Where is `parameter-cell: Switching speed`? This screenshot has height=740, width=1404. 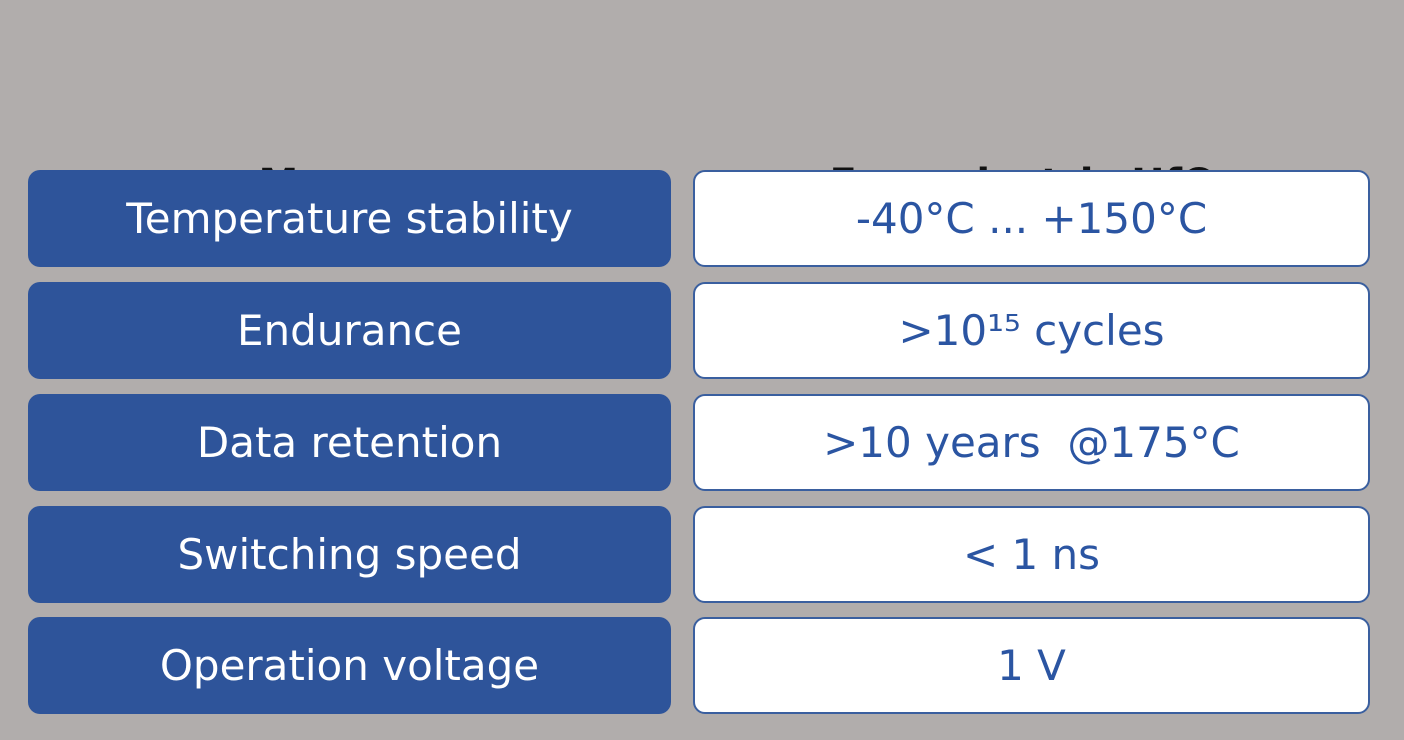
parameter-cell: Switching speed is located at coordinates (349, 554).